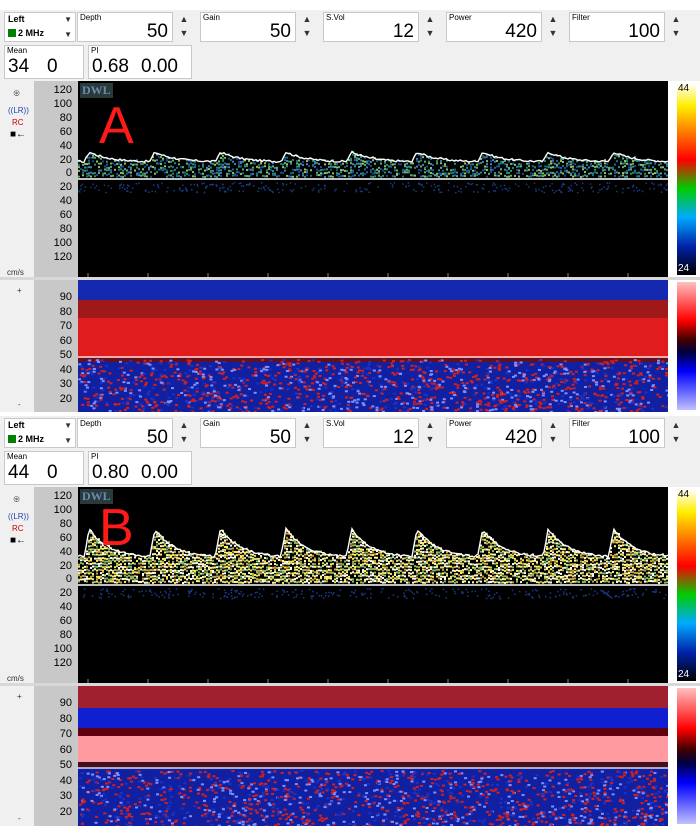  Describe the element at coordinates (159, 472) in the screenshot. I see `pi-value-secondary: 0.00` at that location.